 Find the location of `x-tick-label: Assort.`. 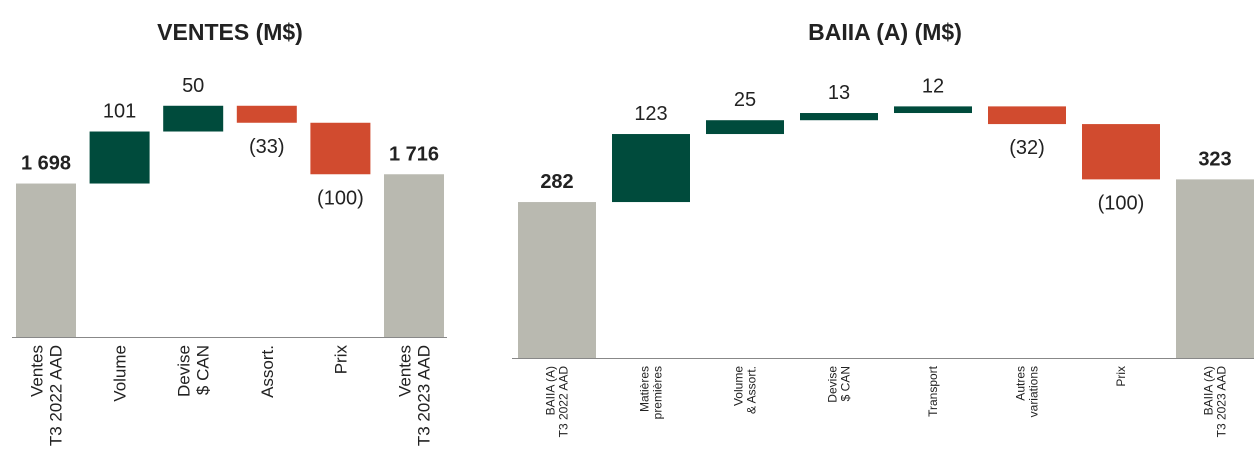

x-tick-label: Assort. is located at coordinates (267, 371).